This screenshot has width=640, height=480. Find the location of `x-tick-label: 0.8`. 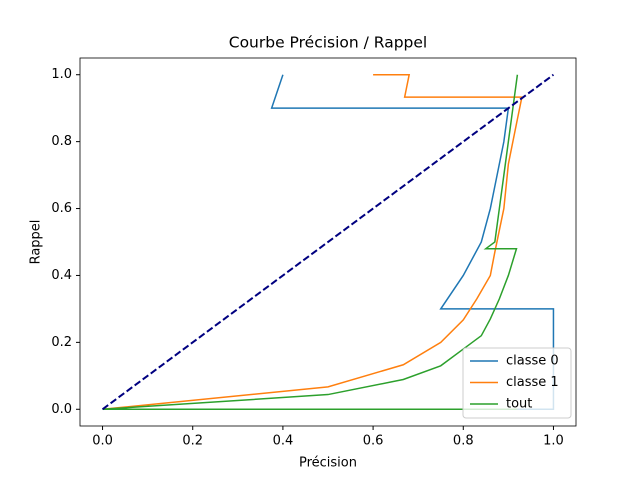

x-tick-label: 0.8 is located at coordinates (463, 441).